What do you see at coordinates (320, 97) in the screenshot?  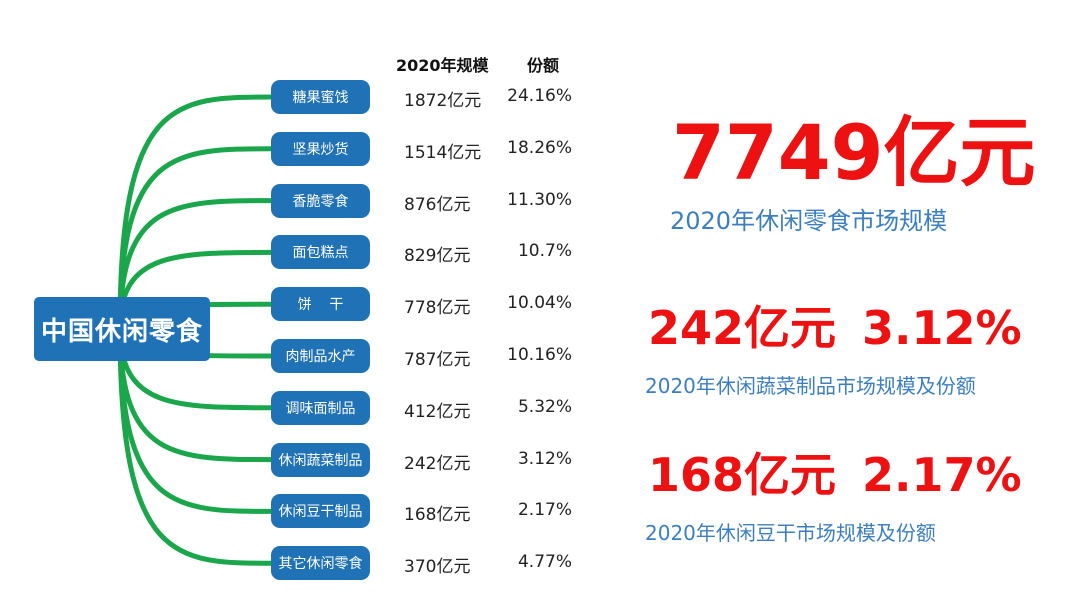 I see `category-node: 糖果蜜饯` at bounding box center [320, 97].